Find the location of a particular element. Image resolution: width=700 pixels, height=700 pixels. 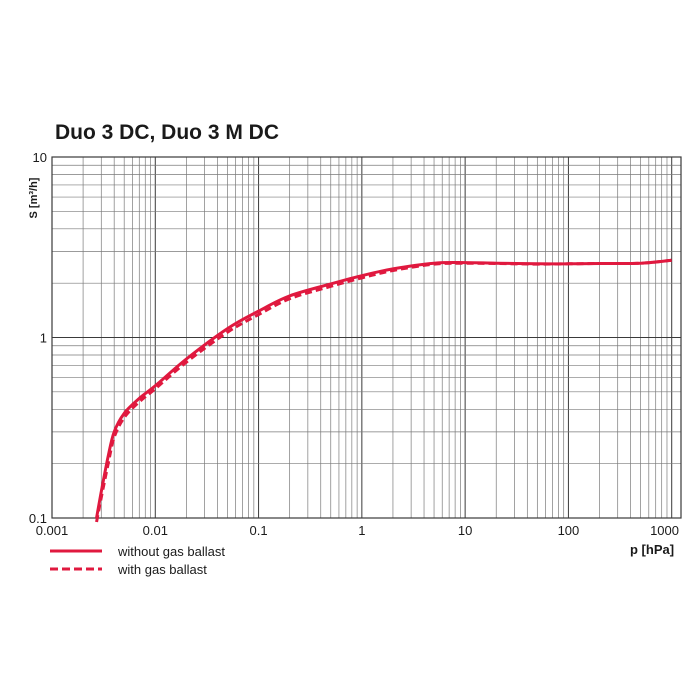

x-tick-label: 1000 is located at coordinates (664, 530).